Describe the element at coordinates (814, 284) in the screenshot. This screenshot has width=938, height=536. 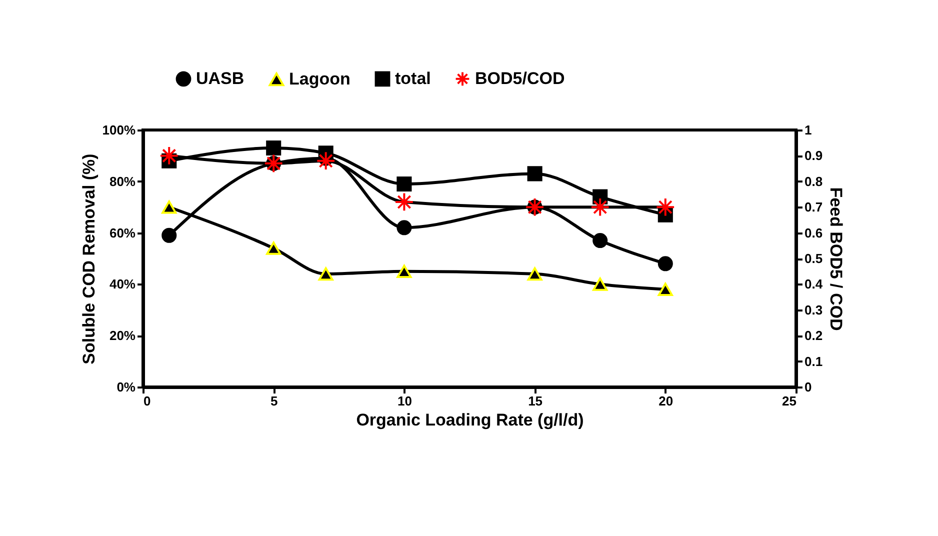
I see `y2-tick-label: 0.4` at that location.